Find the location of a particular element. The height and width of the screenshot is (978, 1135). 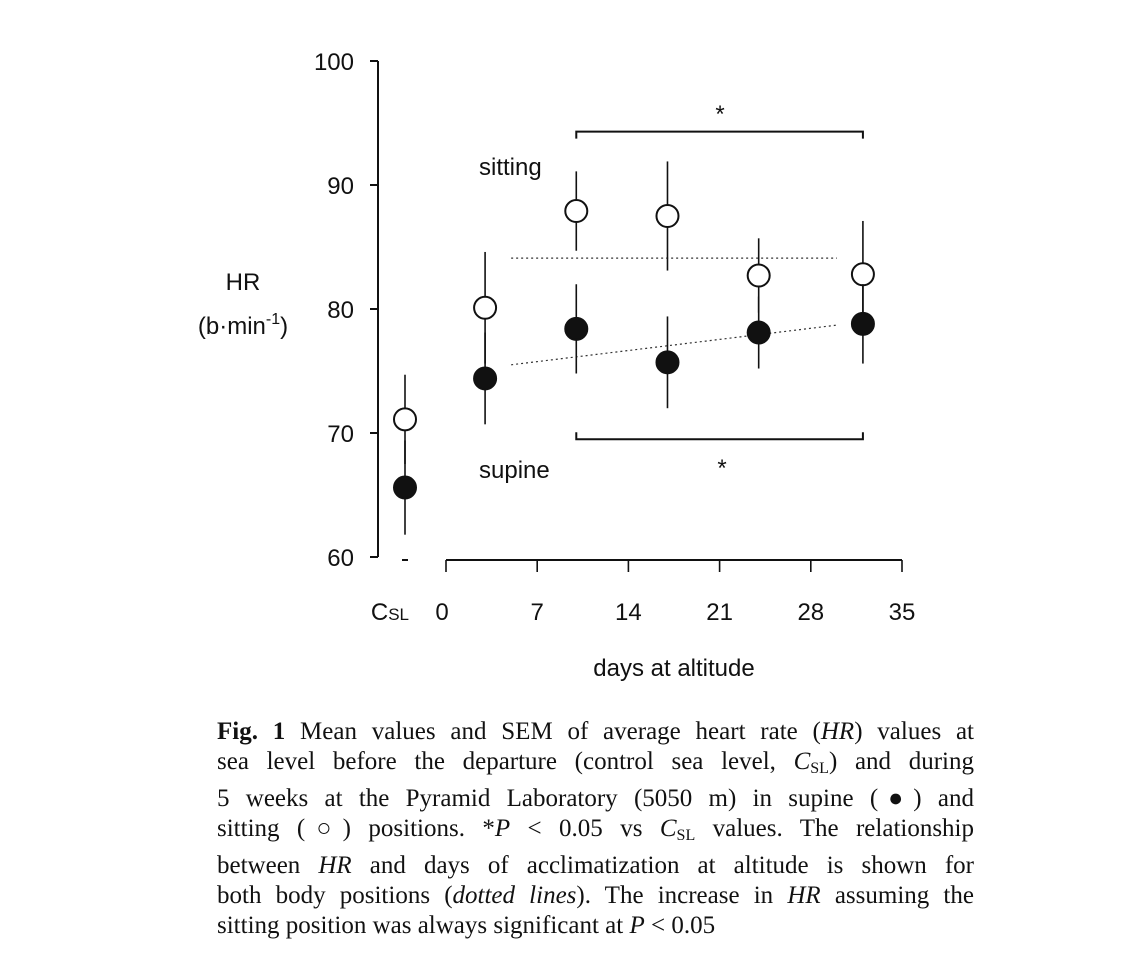

caption-text: Fig. 1 is located at coordinates (251, 731).